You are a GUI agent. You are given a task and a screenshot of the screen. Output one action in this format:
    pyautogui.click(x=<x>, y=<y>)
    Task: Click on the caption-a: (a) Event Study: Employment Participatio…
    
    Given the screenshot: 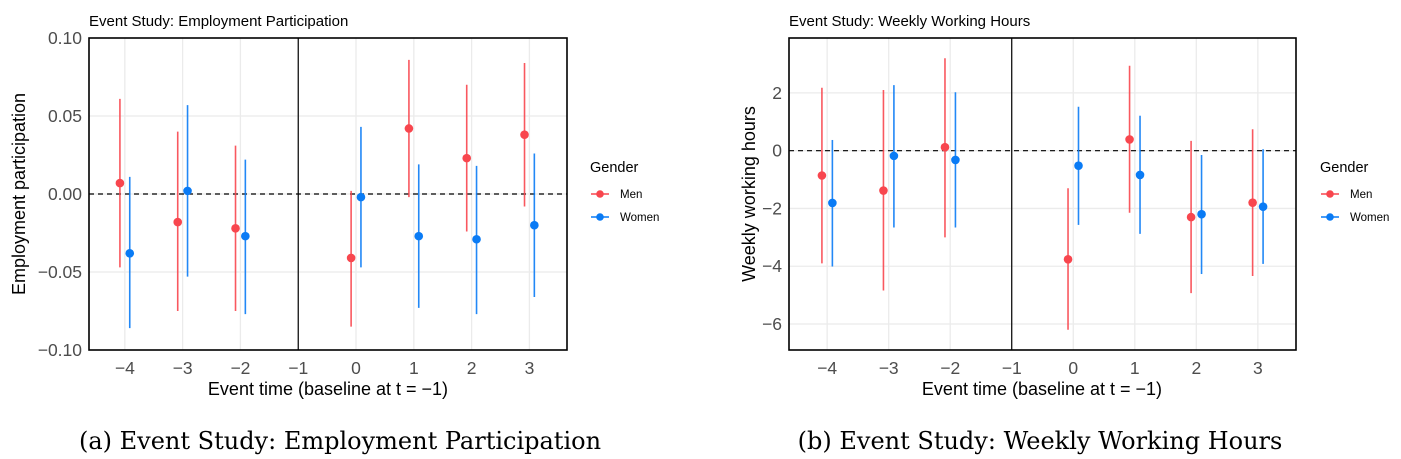 What is the action you would take?
    pyautogui.click(x=340, y=441)
    